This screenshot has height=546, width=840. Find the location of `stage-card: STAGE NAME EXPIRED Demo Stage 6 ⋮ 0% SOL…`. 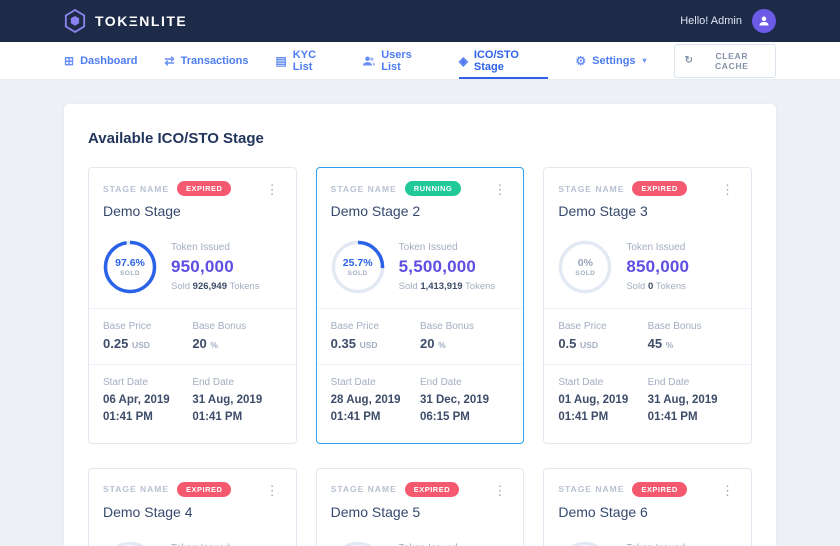

stage-card: STAGE NAME EXPIRED Demo Stage 6 ⋮ 0% SOL… is located at coordinates (647, 506).